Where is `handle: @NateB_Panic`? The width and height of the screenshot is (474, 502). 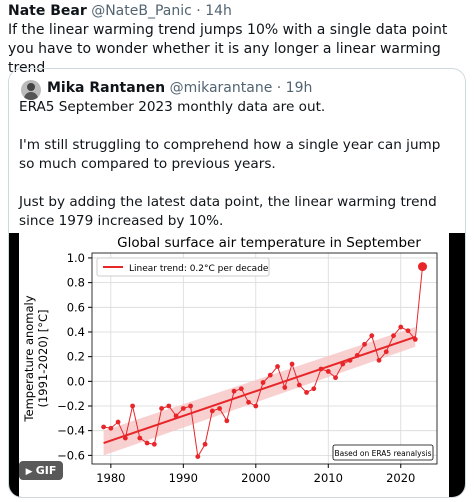 handle: @NateB_Panic is located at coordinates (141, 11).